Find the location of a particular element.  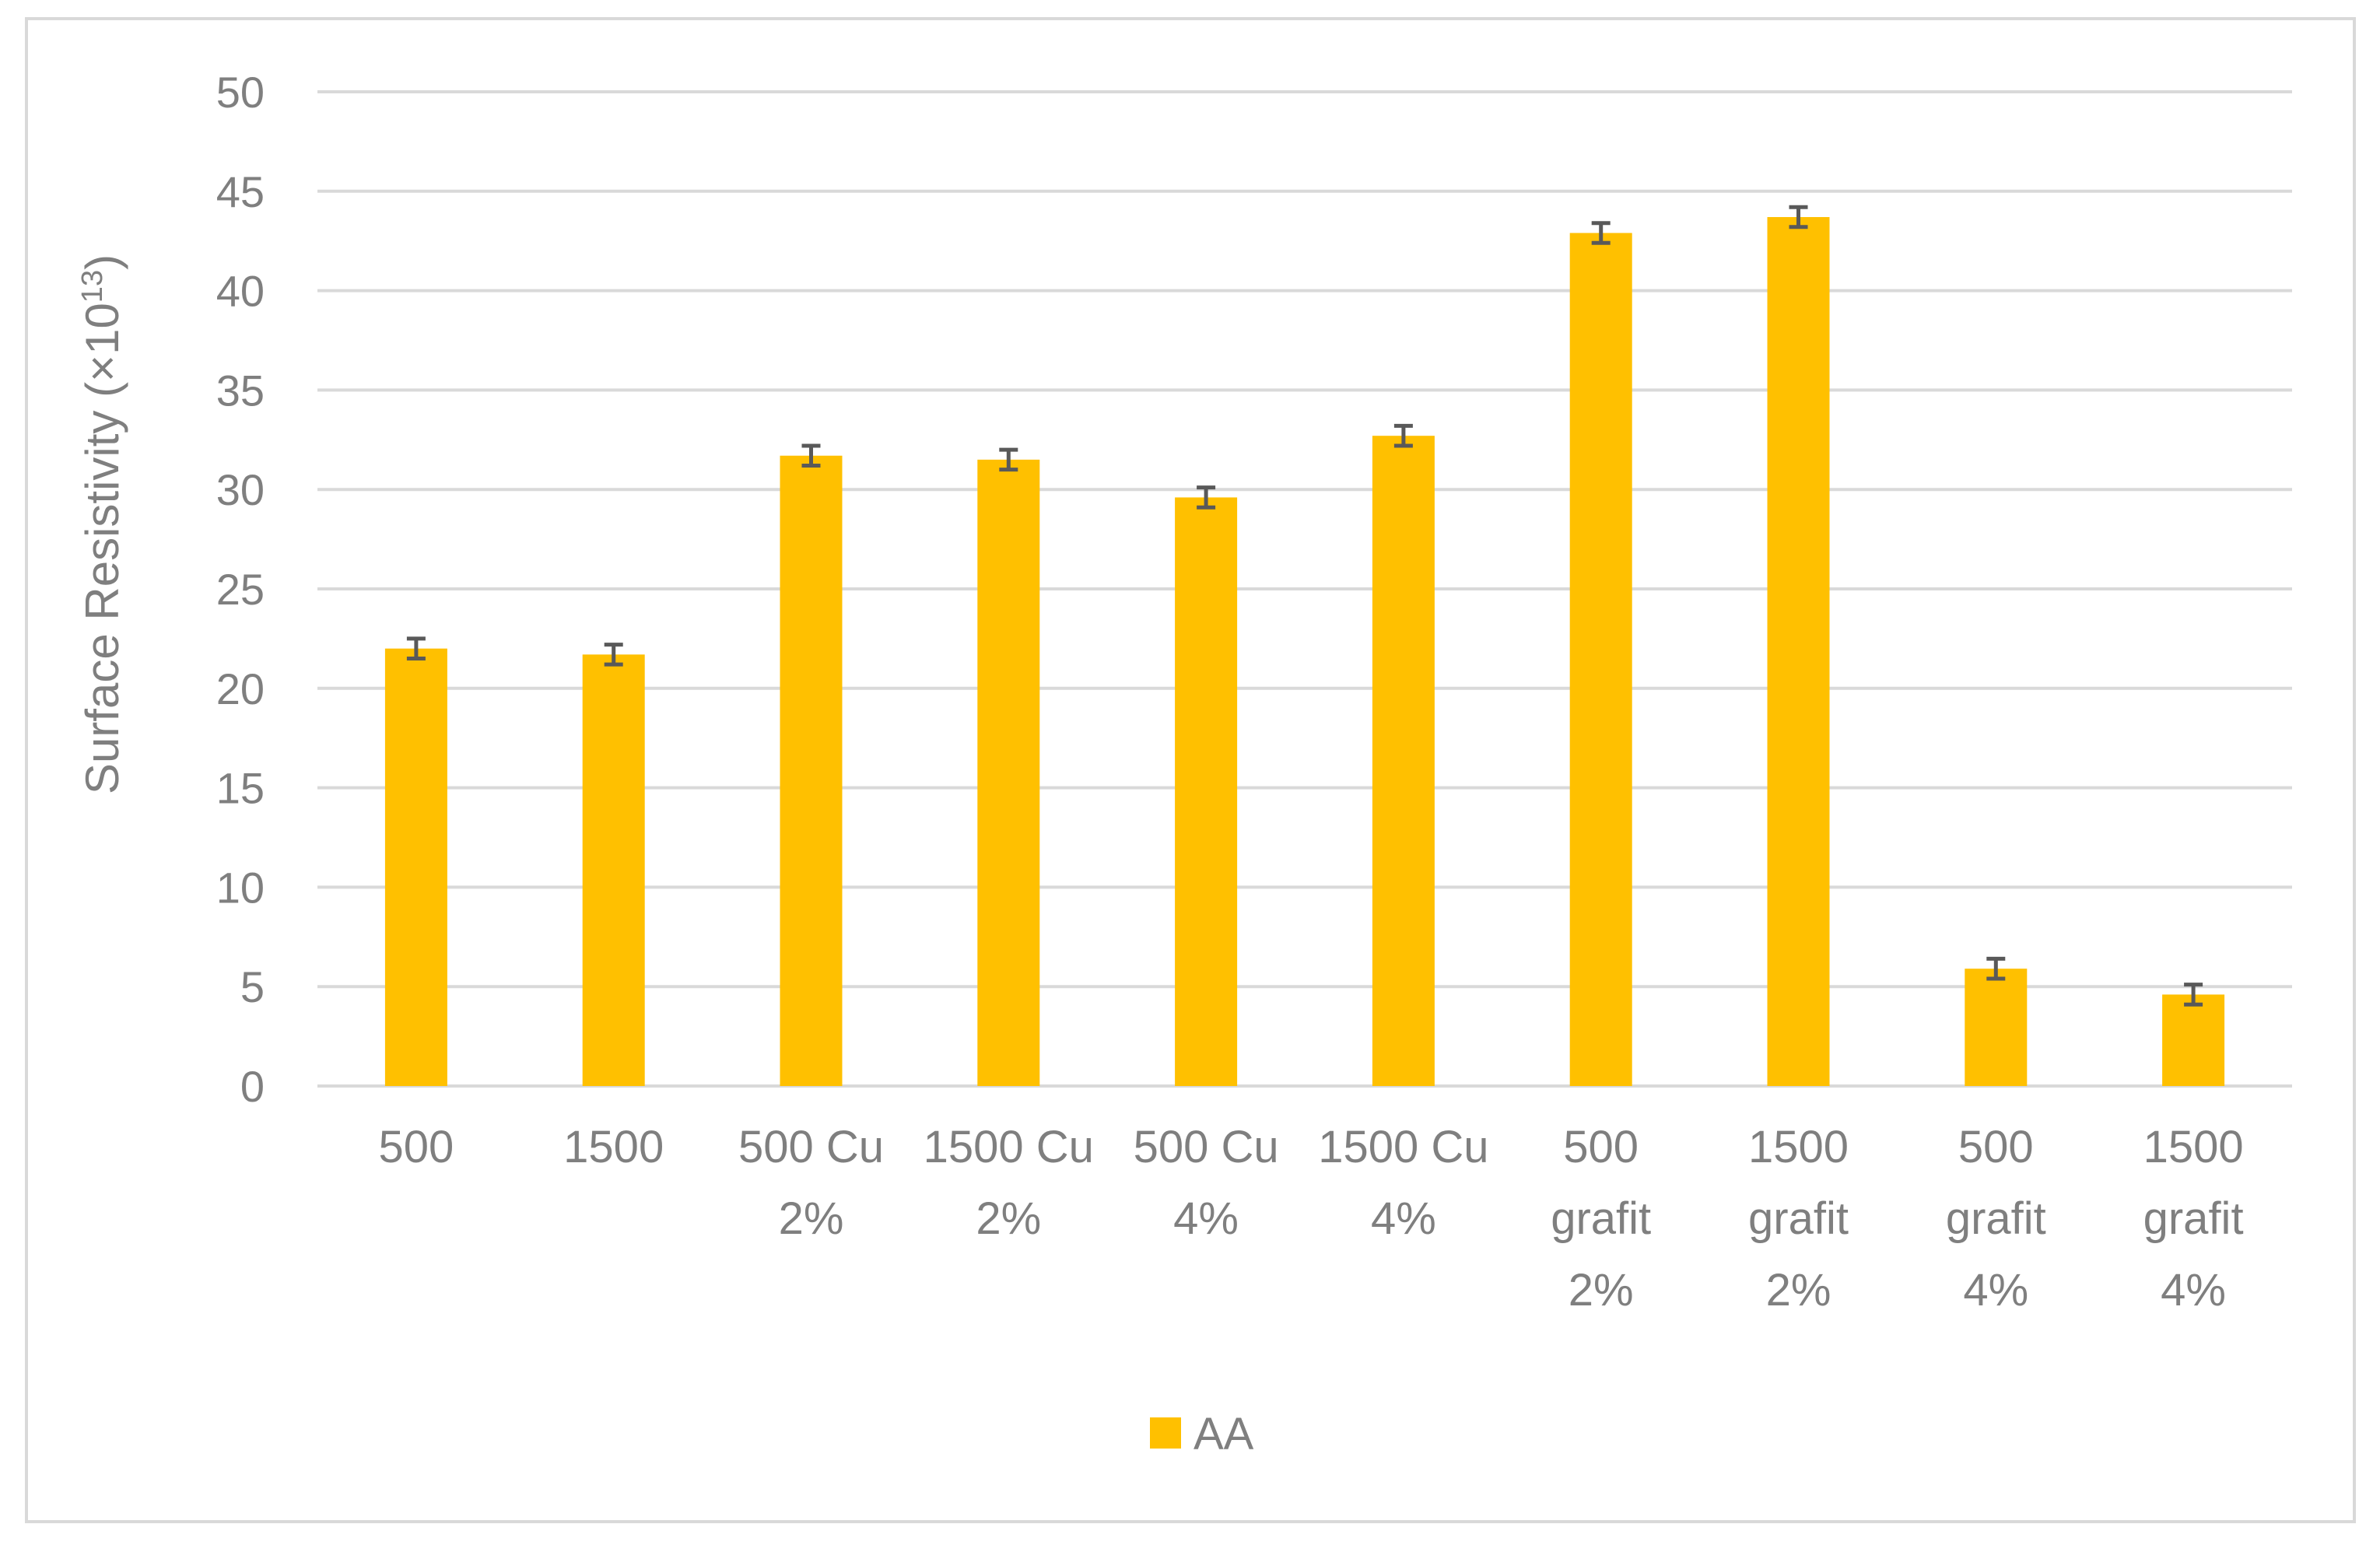

x-tick-label-5: 1500 Cu 4% is located at coordinates (1403, 1183).